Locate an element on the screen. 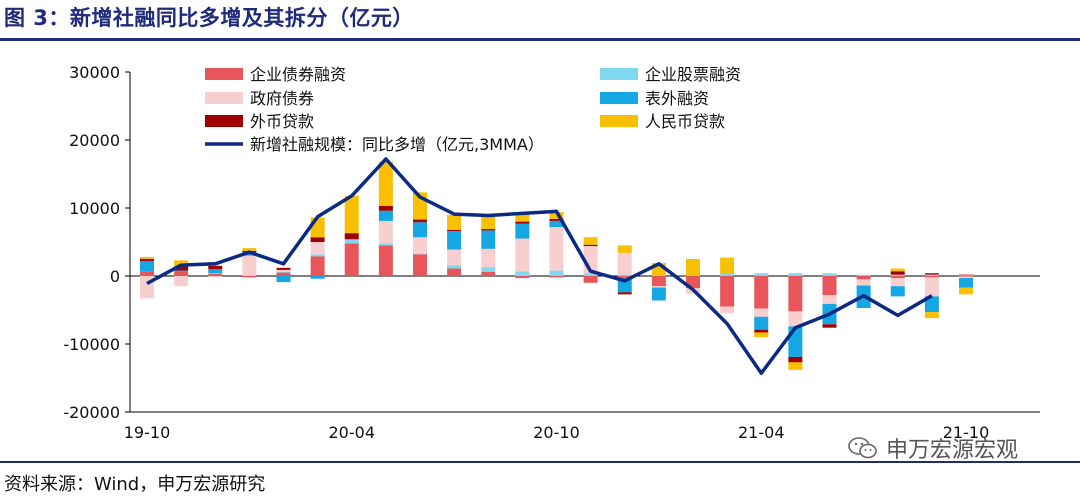 This screenshot has width=1080, height=500. y-tick-label: -20000 is located at coordinates (91, 412).